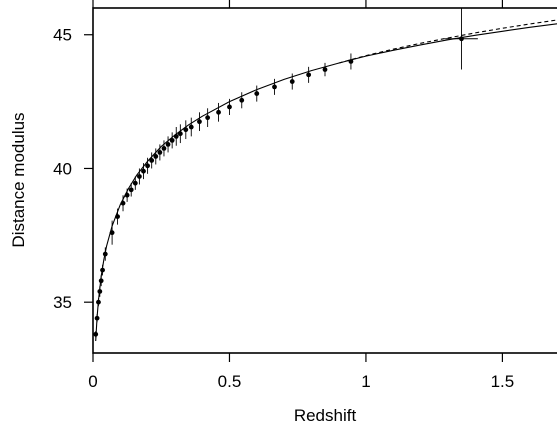 This screenshot has width=557, height=431. I want to click on y-tick-label: 45, so click(62, 35).